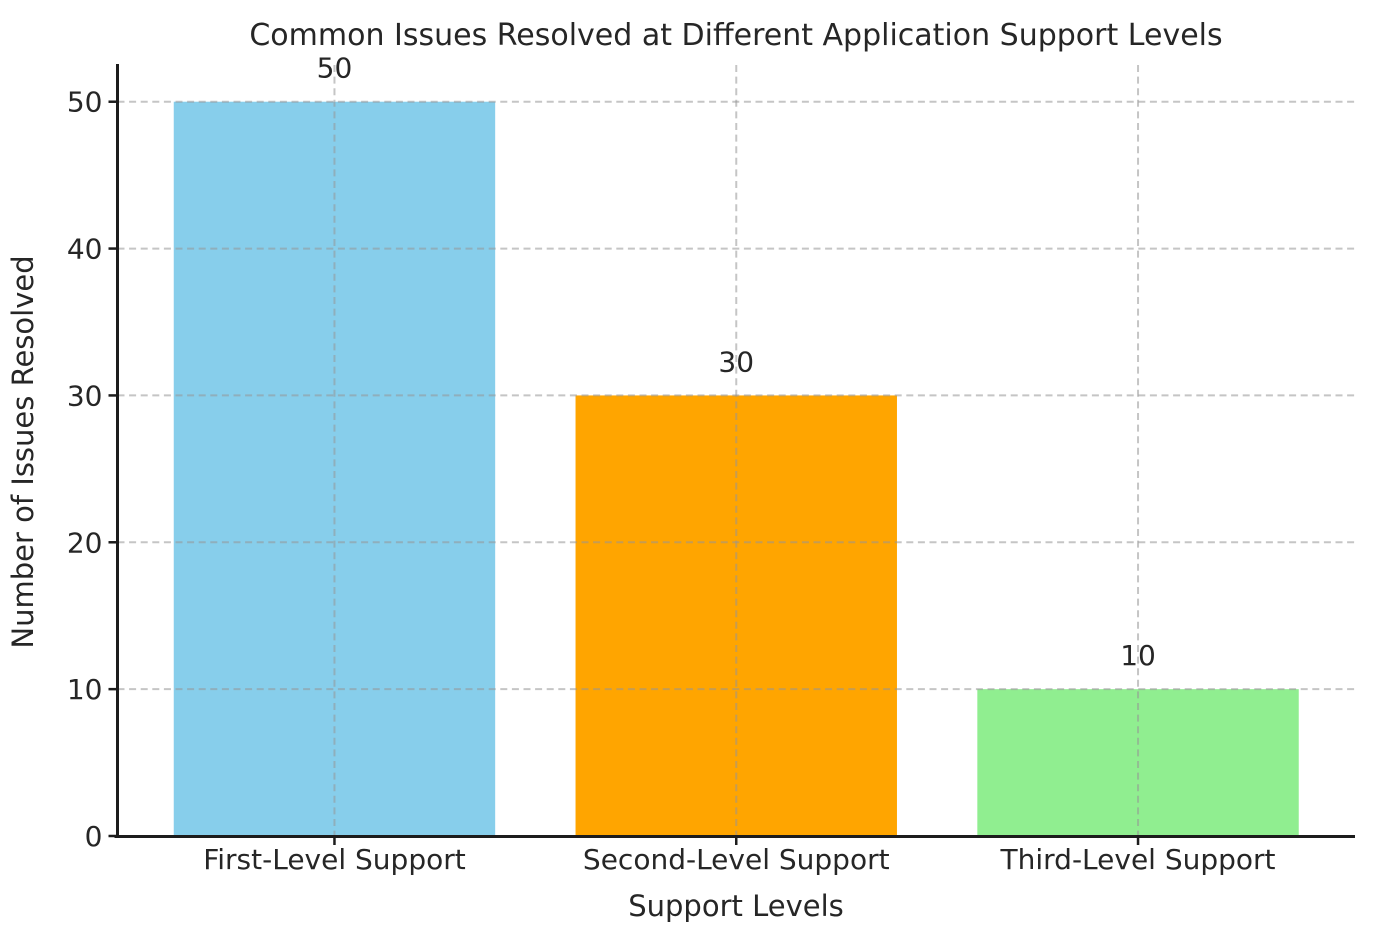  Describe the element at coordinates (736, 906) in the screenshot. I see `x-axis-label: Support Levels` at that location.